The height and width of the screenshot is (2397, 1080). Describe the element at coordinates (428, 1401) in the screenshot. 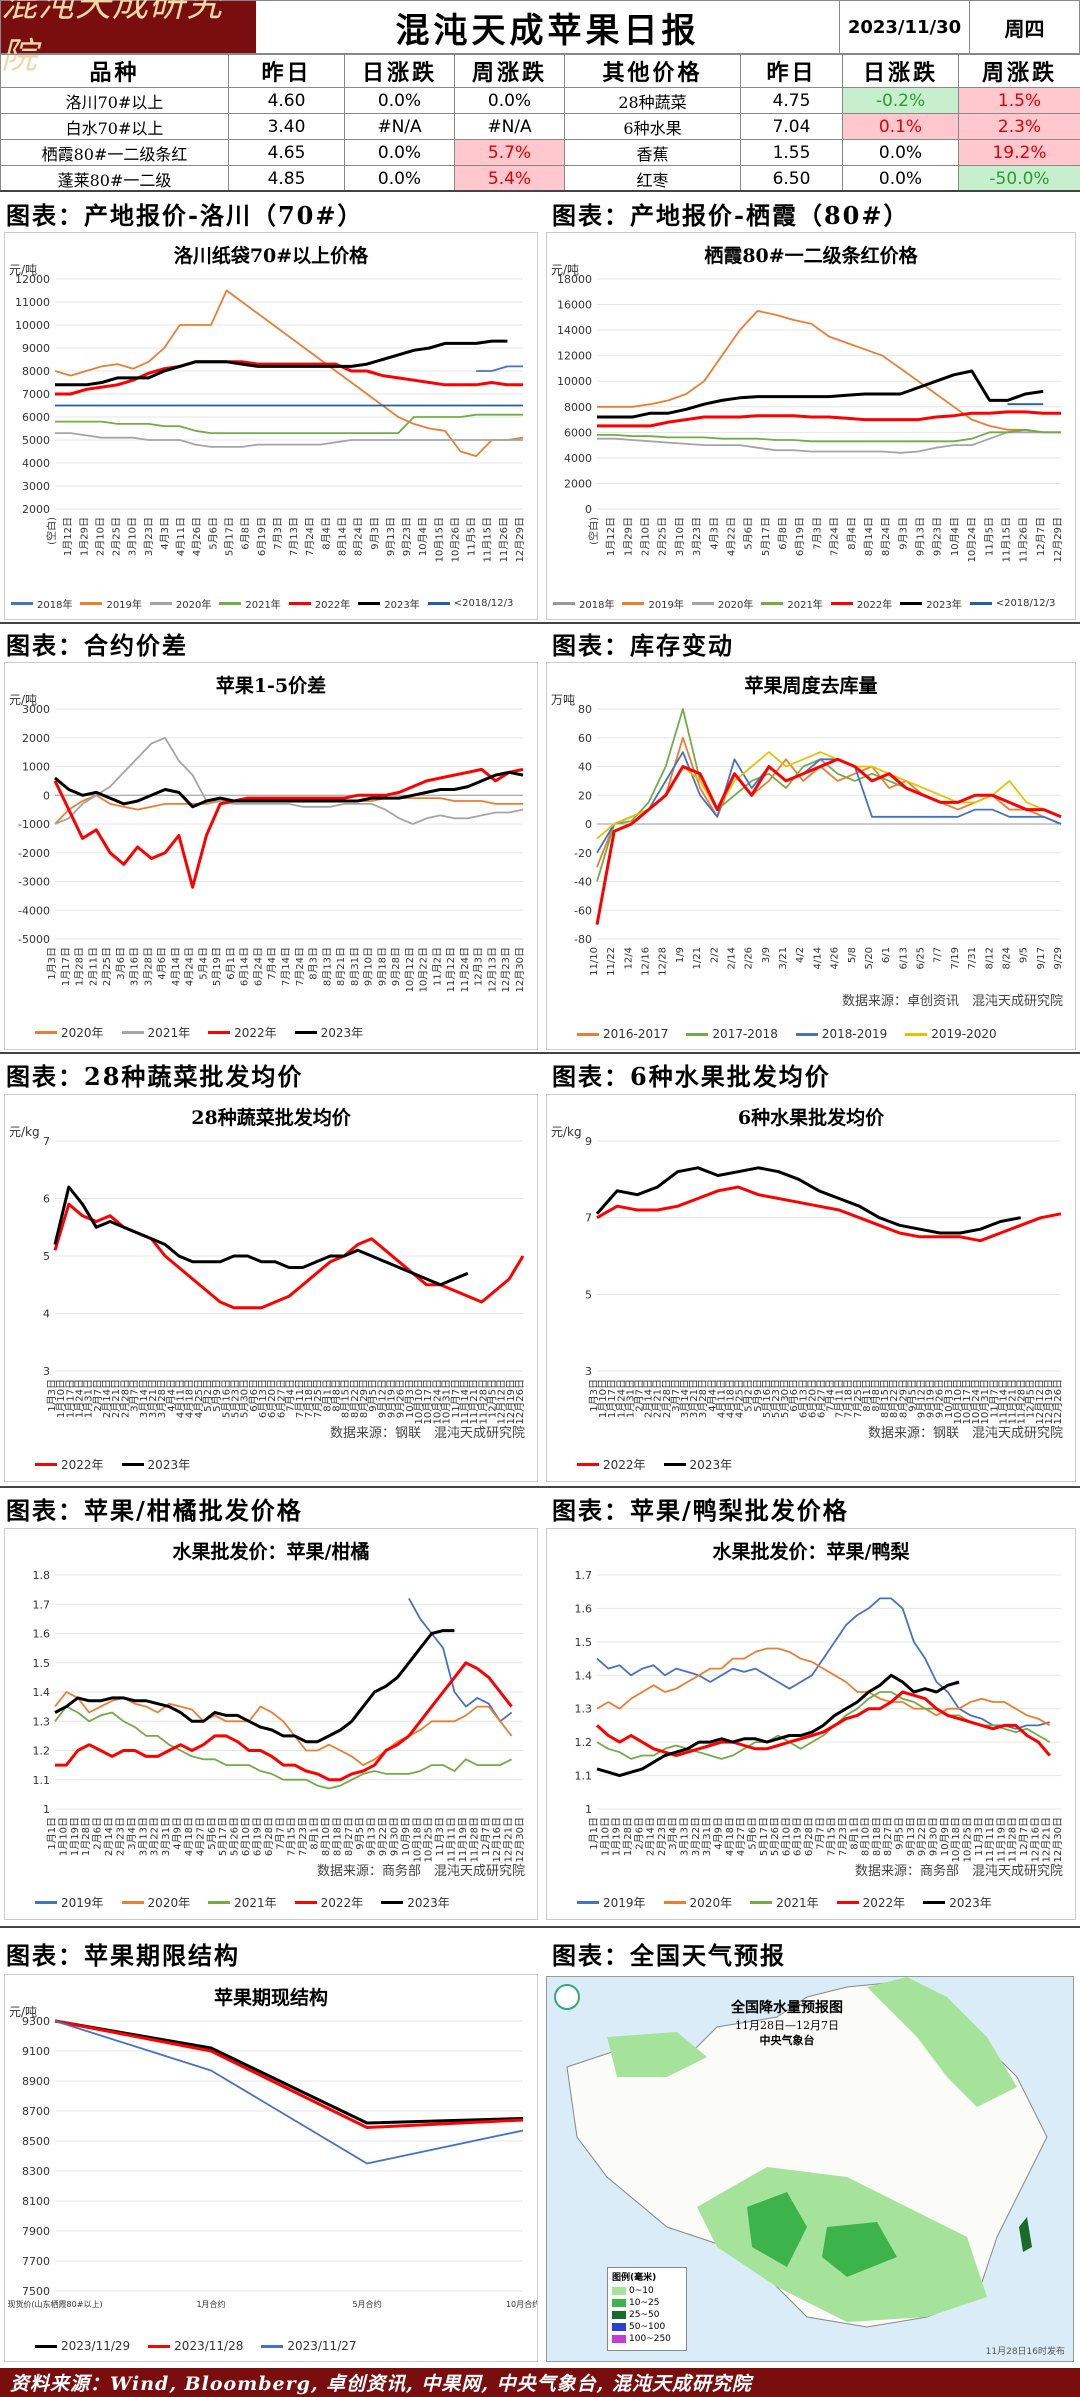

I see `x-tick-label: 10月17日` at that location.